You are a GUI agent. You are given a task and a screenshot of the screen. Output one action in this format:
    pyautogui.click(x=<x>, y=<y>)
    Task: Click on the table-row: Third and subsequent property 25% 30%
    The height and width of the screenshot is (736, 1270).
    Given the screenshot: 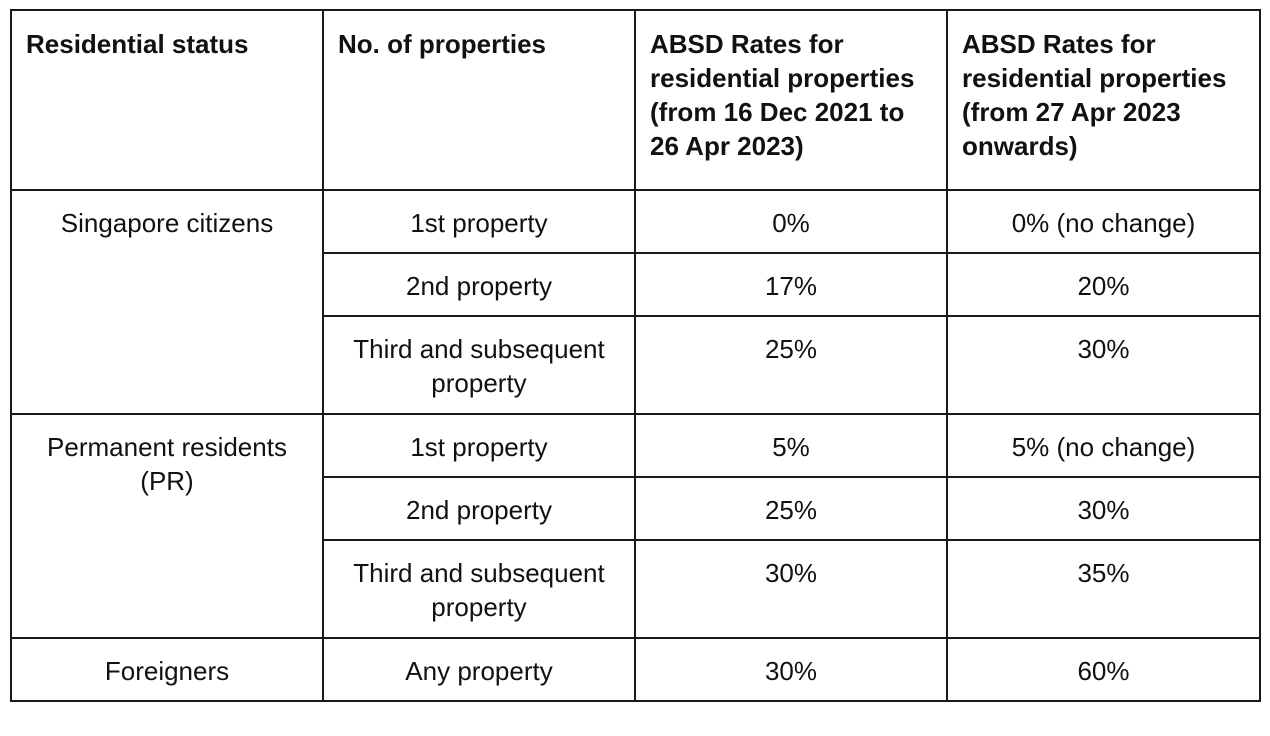 What is the action you would take?
    pyautogui.click(x=636, y=365)
    